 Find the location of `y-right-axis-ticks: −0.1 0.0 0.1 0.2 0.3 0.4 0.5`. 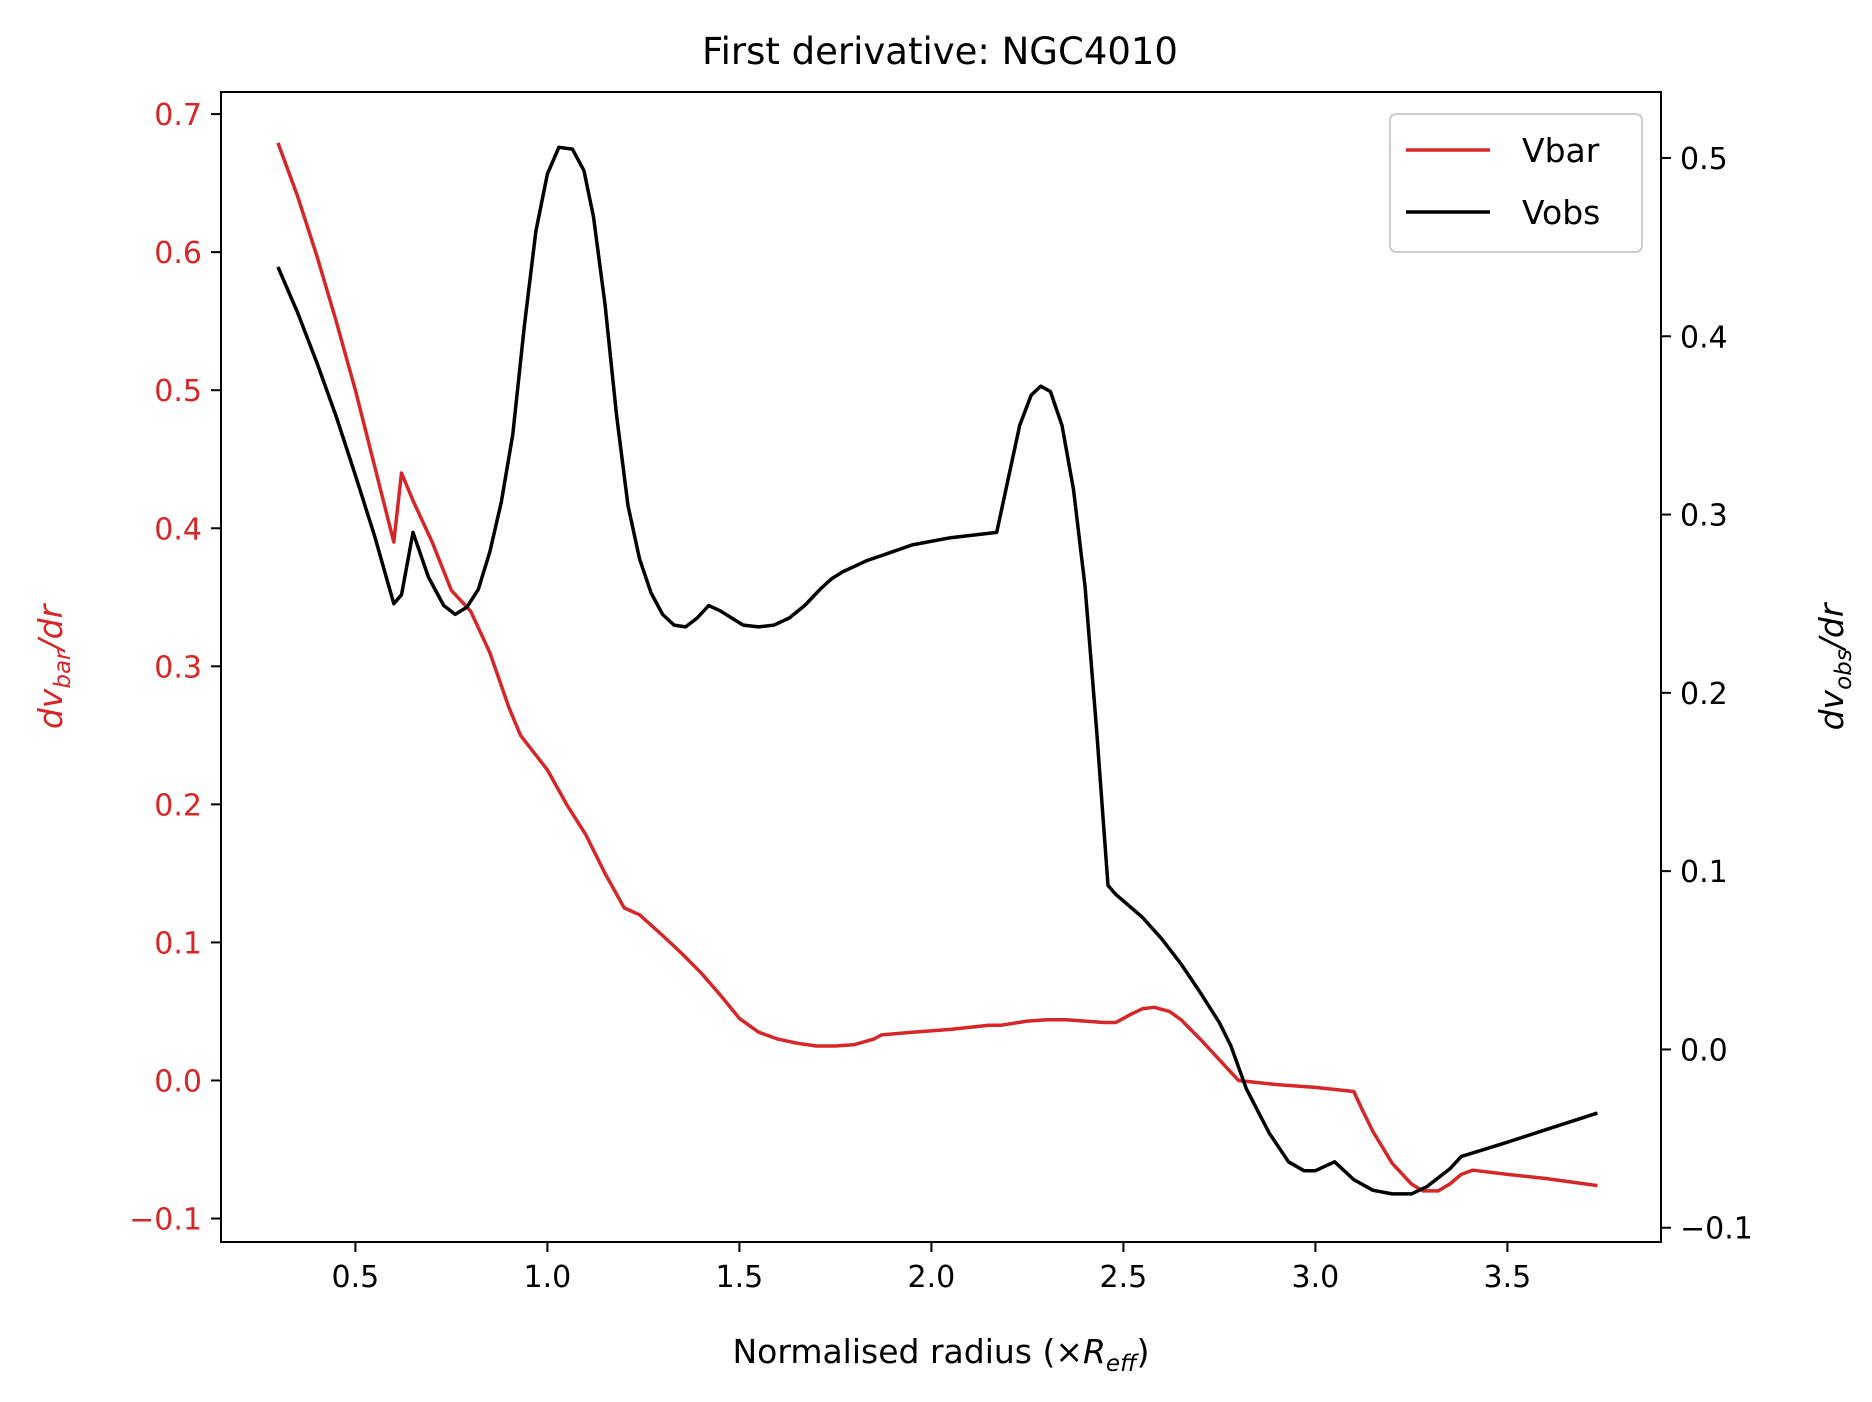

y-right-axis-ticks: −0.1 0.0 0.1 0.2 0.3 0.4 0.5 is located at coordinates (1707, 694).